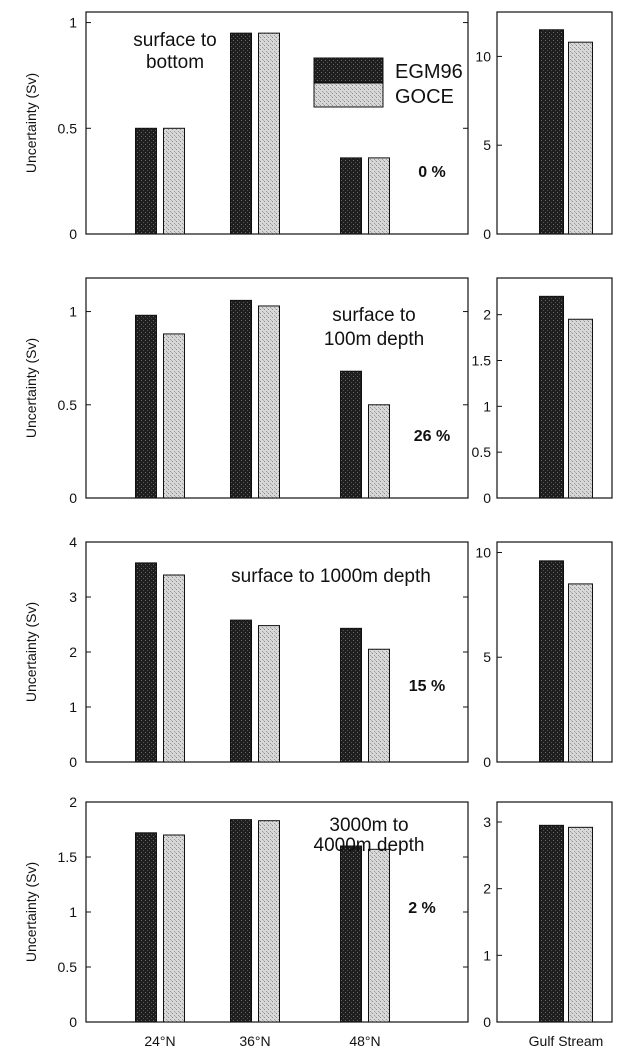  What do you see at coordinates (432, 172) in the screenshot?
I see `reduction-percent: 0 %` at bounding box center [432, 172].